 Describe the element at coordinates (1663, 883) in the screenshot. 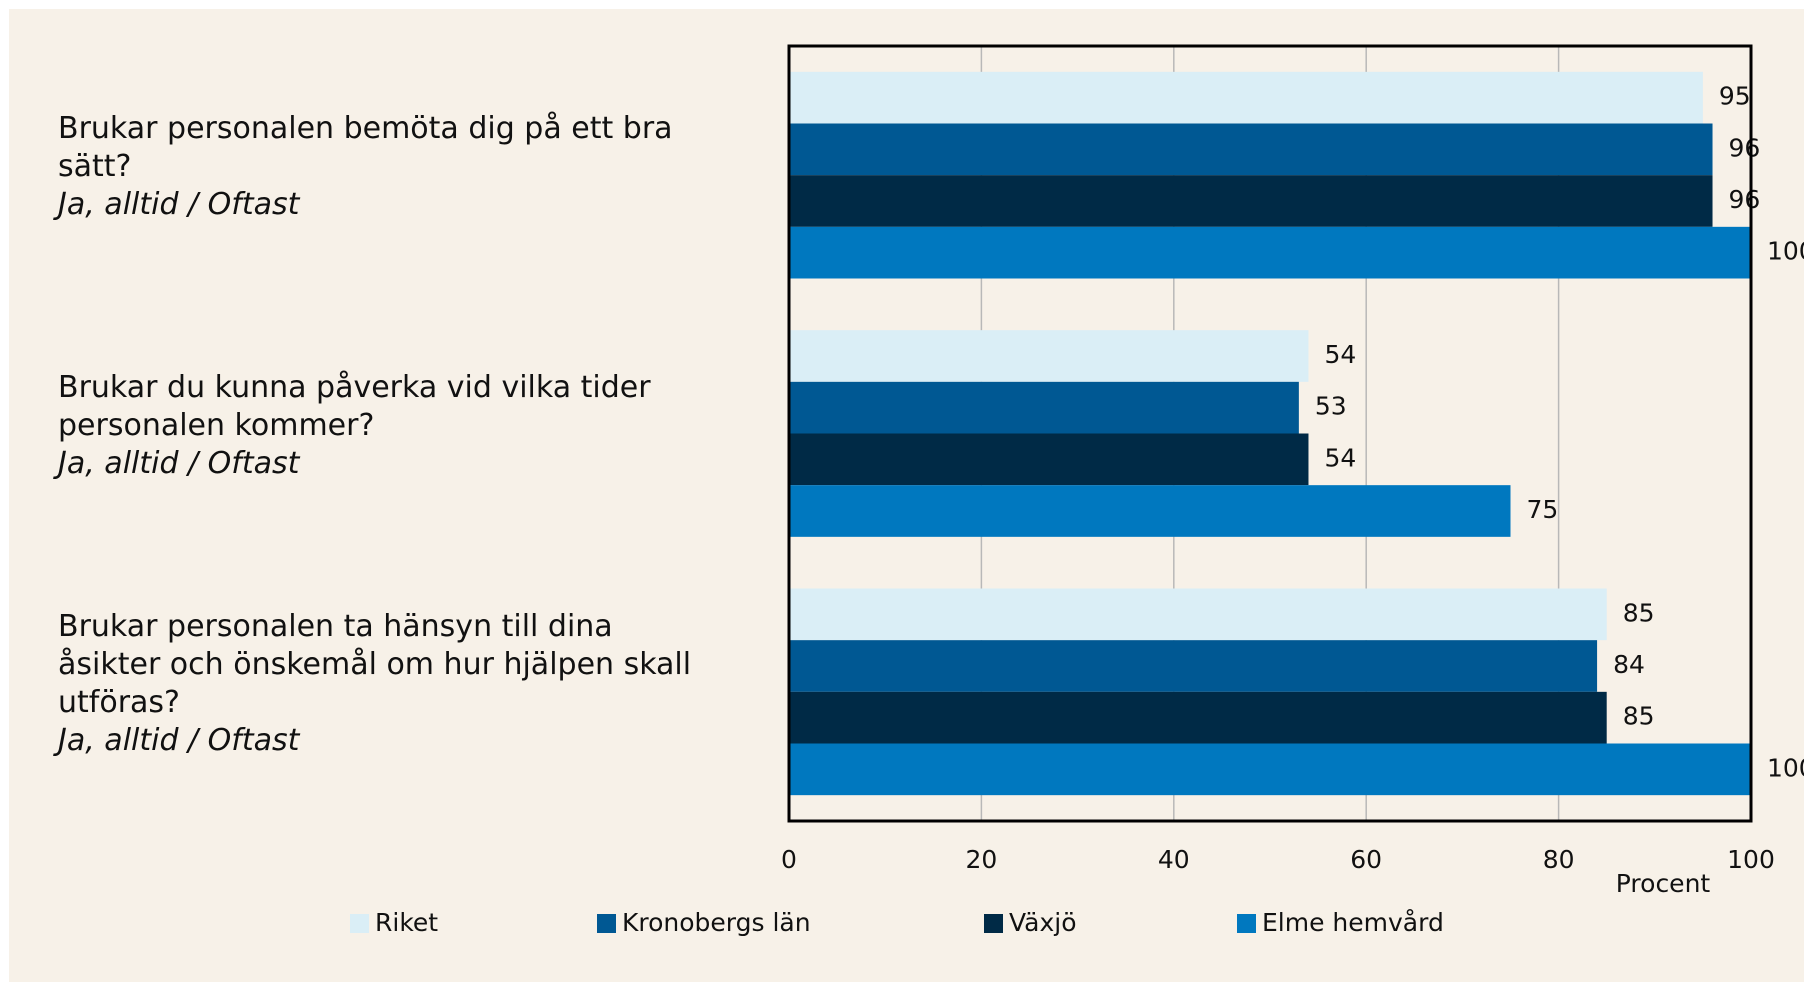

I see `x-axis-label: Procent` at that location.